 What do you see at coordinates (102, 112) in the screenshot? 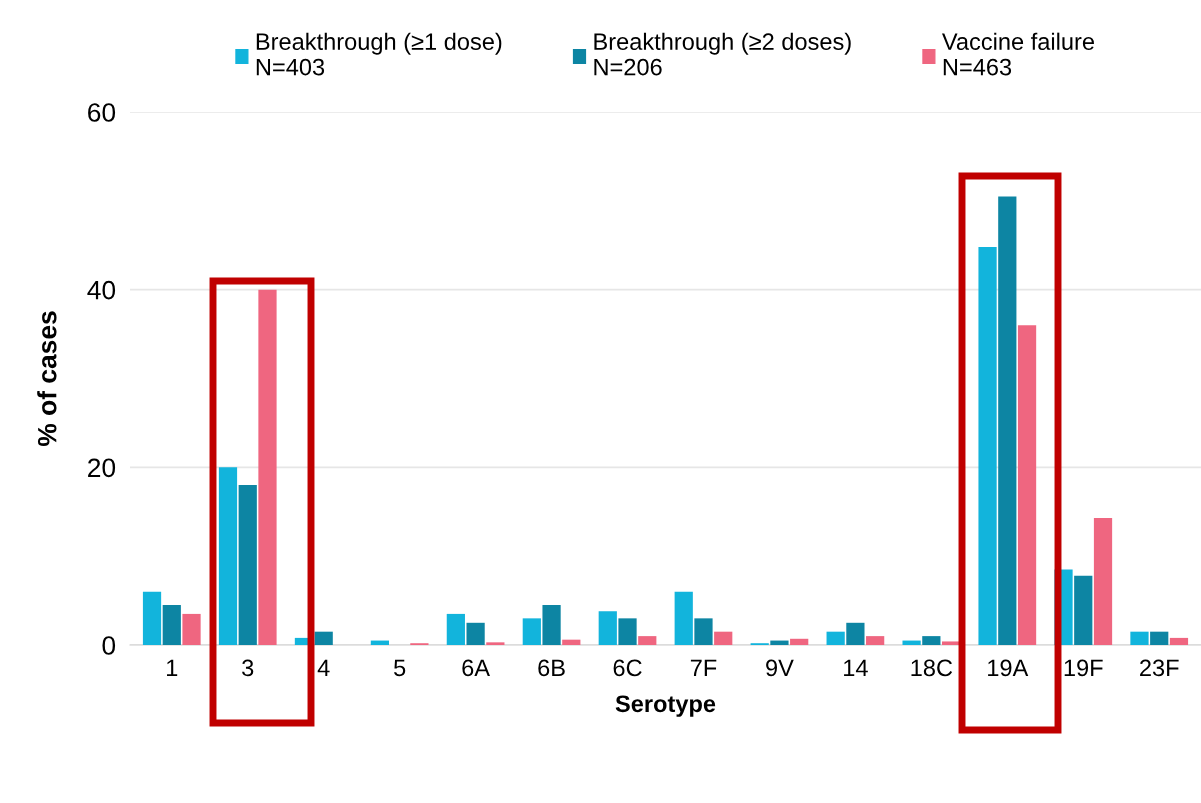
I see `y-tick-label: 60` at bounding box center [102, 112].